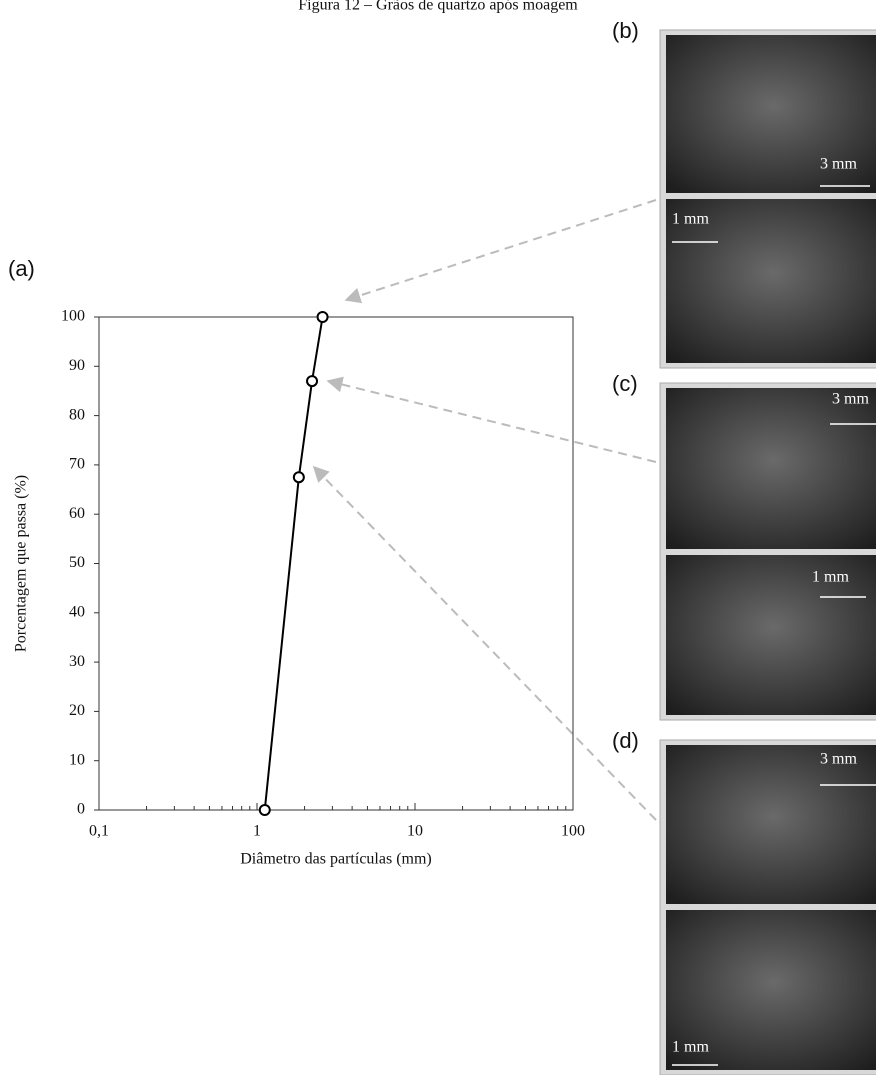 Image resolution: width=876 pixels, height=1075 pixels. I want to click on y-tick-label: 0, so click(81, 809).